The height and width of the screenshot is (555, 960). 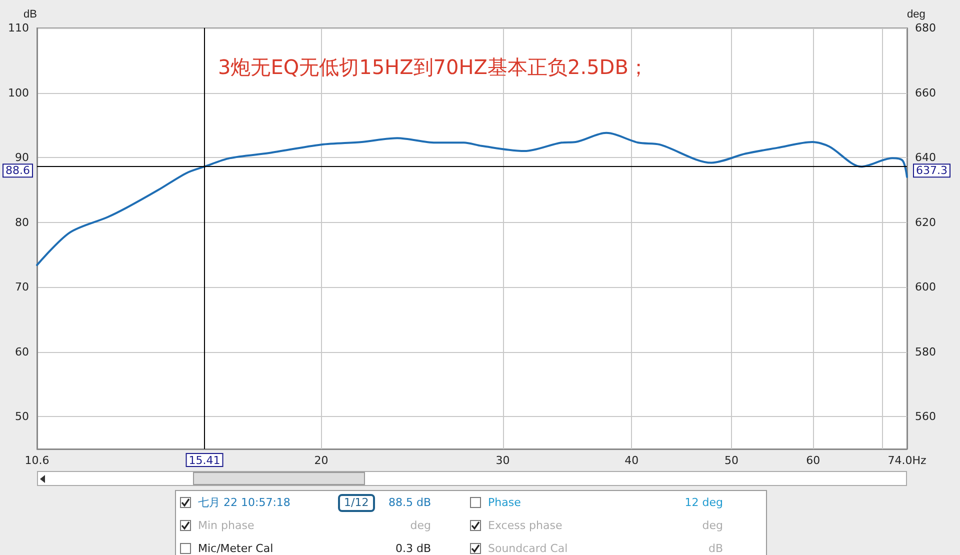 I want to click on x-tick-label: 60, so click(x=813, y=460).